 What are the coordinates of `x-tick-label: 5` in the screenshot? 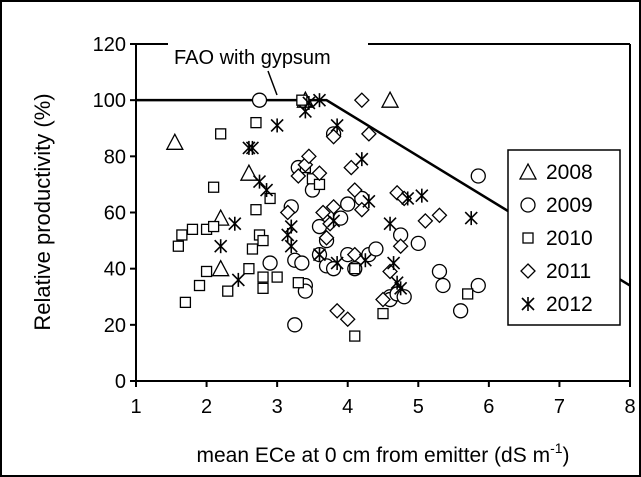 It's located at (418, 407).